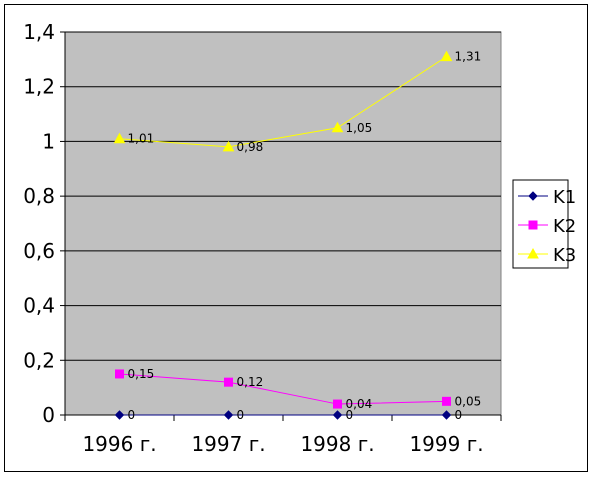 The image size is (594, 478). I want to click on legend-marker-k2, so click(533, 225).